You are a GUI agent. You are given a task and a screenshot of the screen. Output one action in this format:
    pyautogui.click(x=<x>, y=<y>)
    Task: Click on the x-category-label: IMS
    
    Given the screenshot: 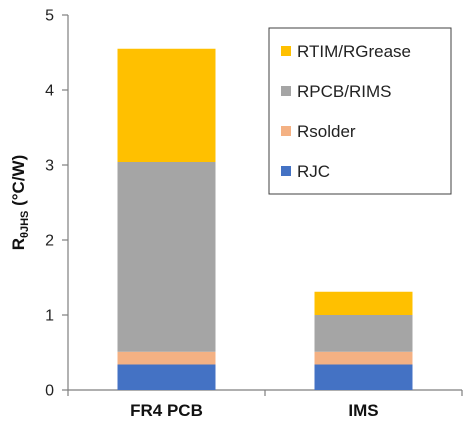 What is the action you would take?
    pyautogui.click(x=363, y=410)
    